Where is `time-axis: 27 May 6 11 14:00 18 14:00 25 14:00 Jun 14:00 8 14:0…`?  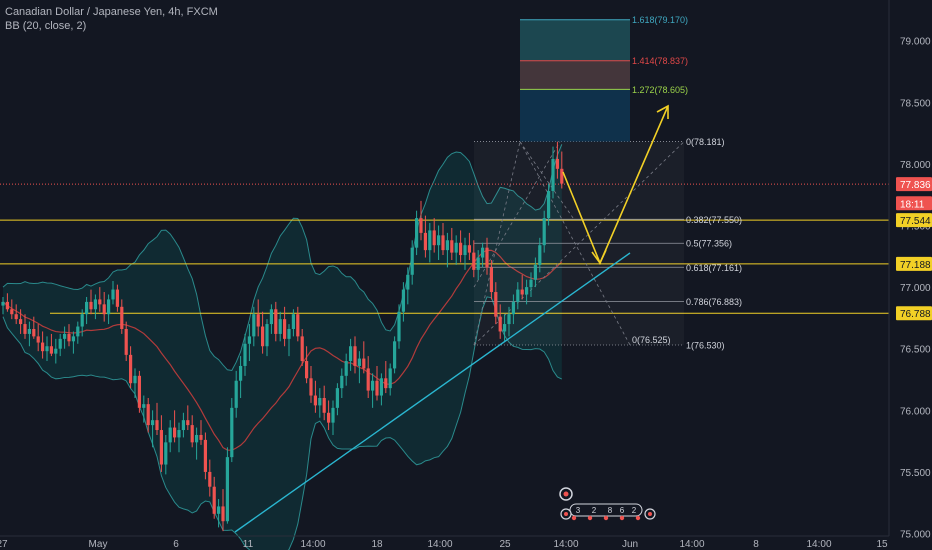 time-axis: 27 May 6 11 14:00 18 14:00 25 14:00 Jun 14:00 8 14:0… is located at coordinates (444, 542).